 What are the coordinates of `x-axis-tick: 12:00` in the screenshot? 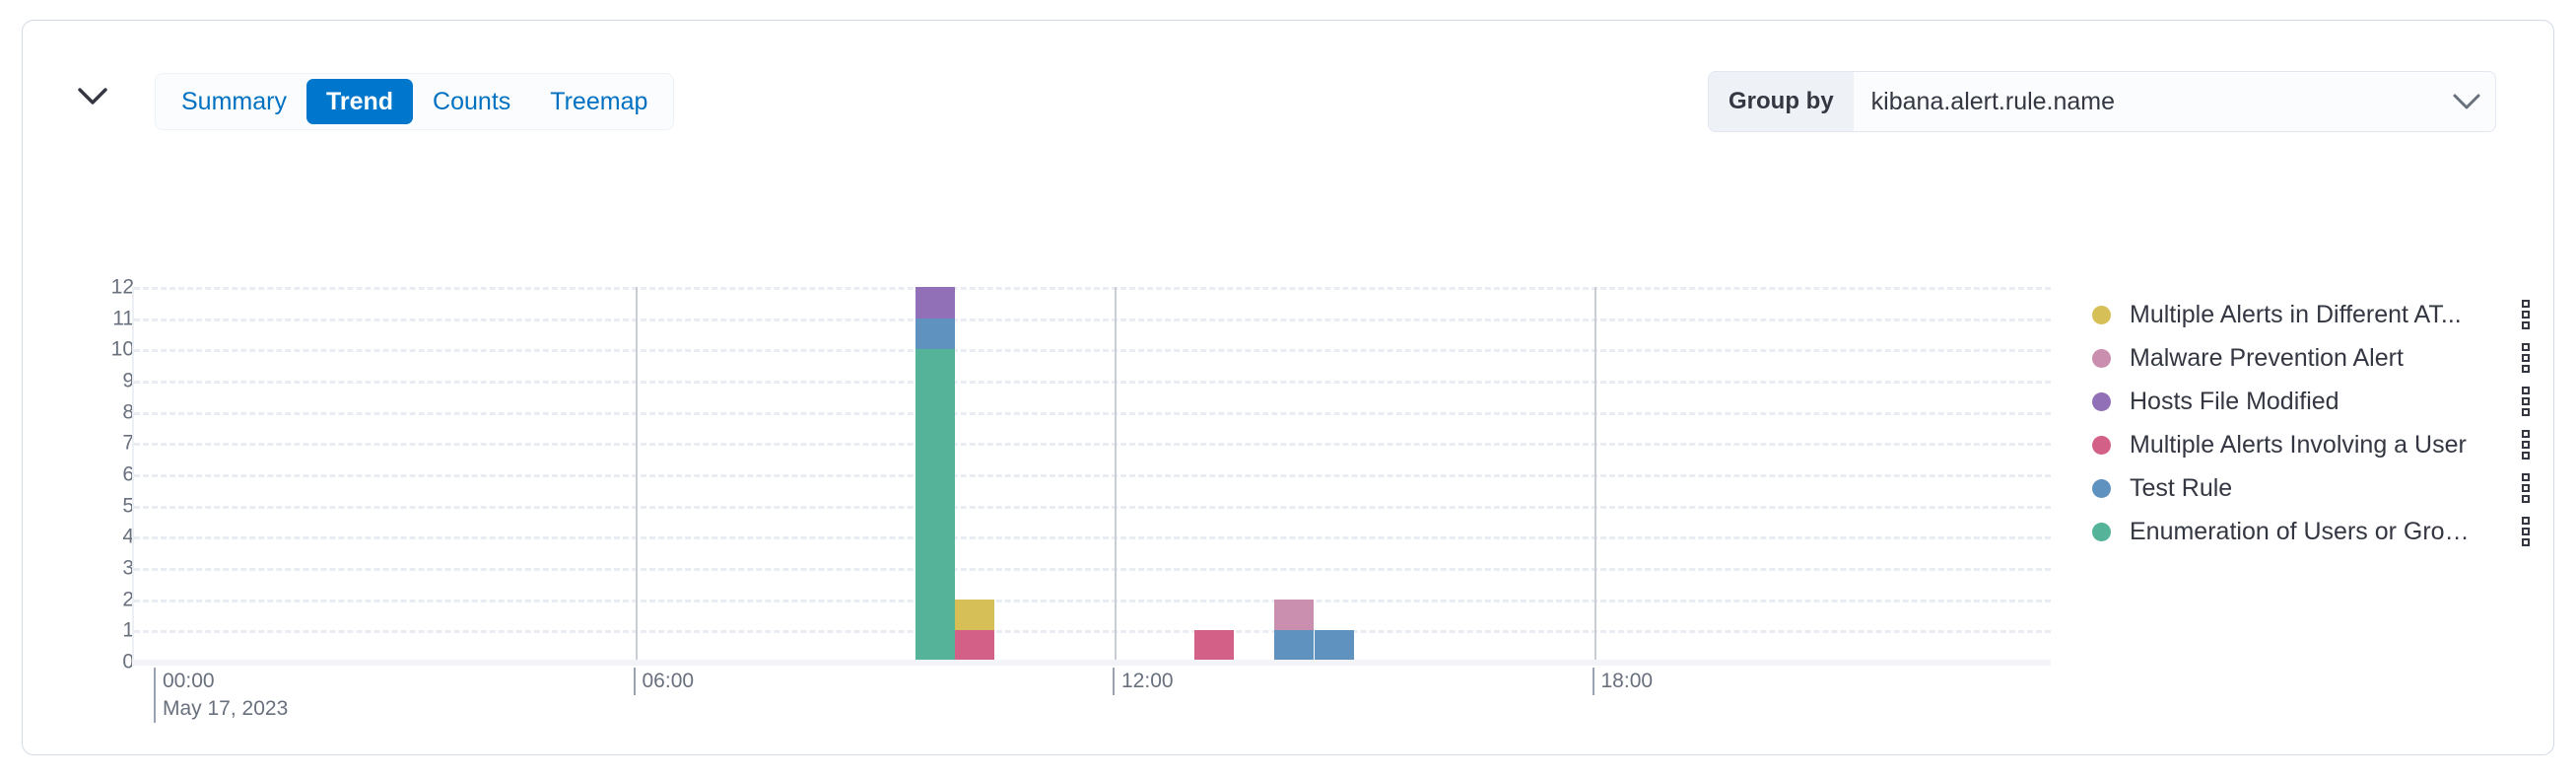 It's located at (1144, 682).